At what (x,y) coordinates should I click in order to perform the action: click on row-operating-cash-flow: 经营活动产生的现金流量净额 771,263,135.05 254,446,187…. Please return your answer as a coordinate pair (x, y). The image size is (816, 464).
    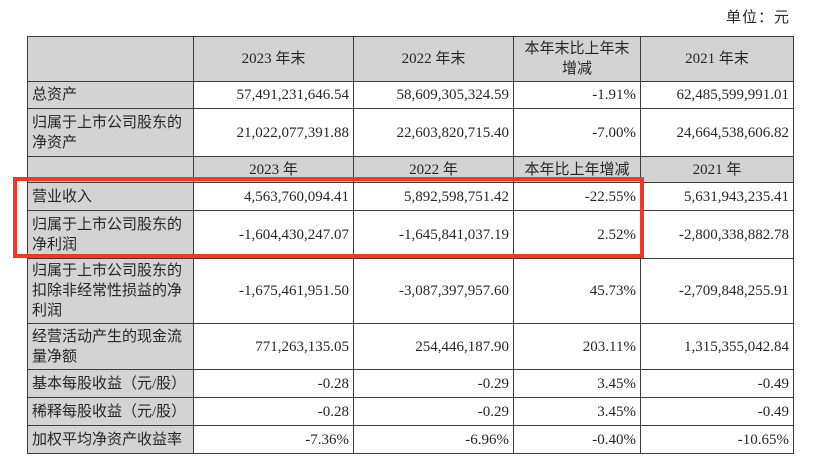
    Looking at the image, I should click on (410, 346).